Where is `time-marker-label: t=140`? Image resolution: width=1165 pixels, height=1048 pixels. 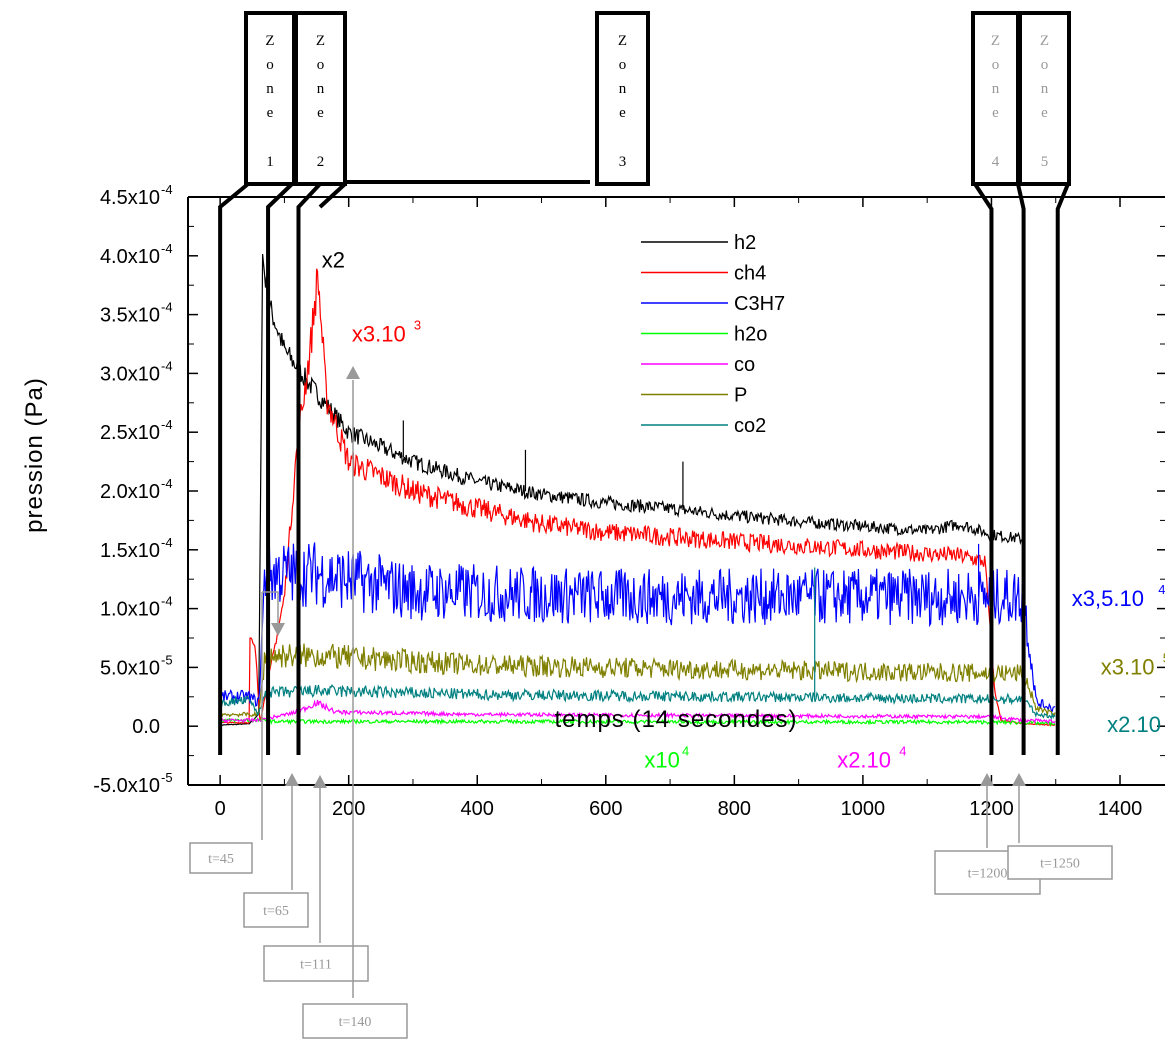 time-marker-label: t=140 is located at coordinates (355, 1022).